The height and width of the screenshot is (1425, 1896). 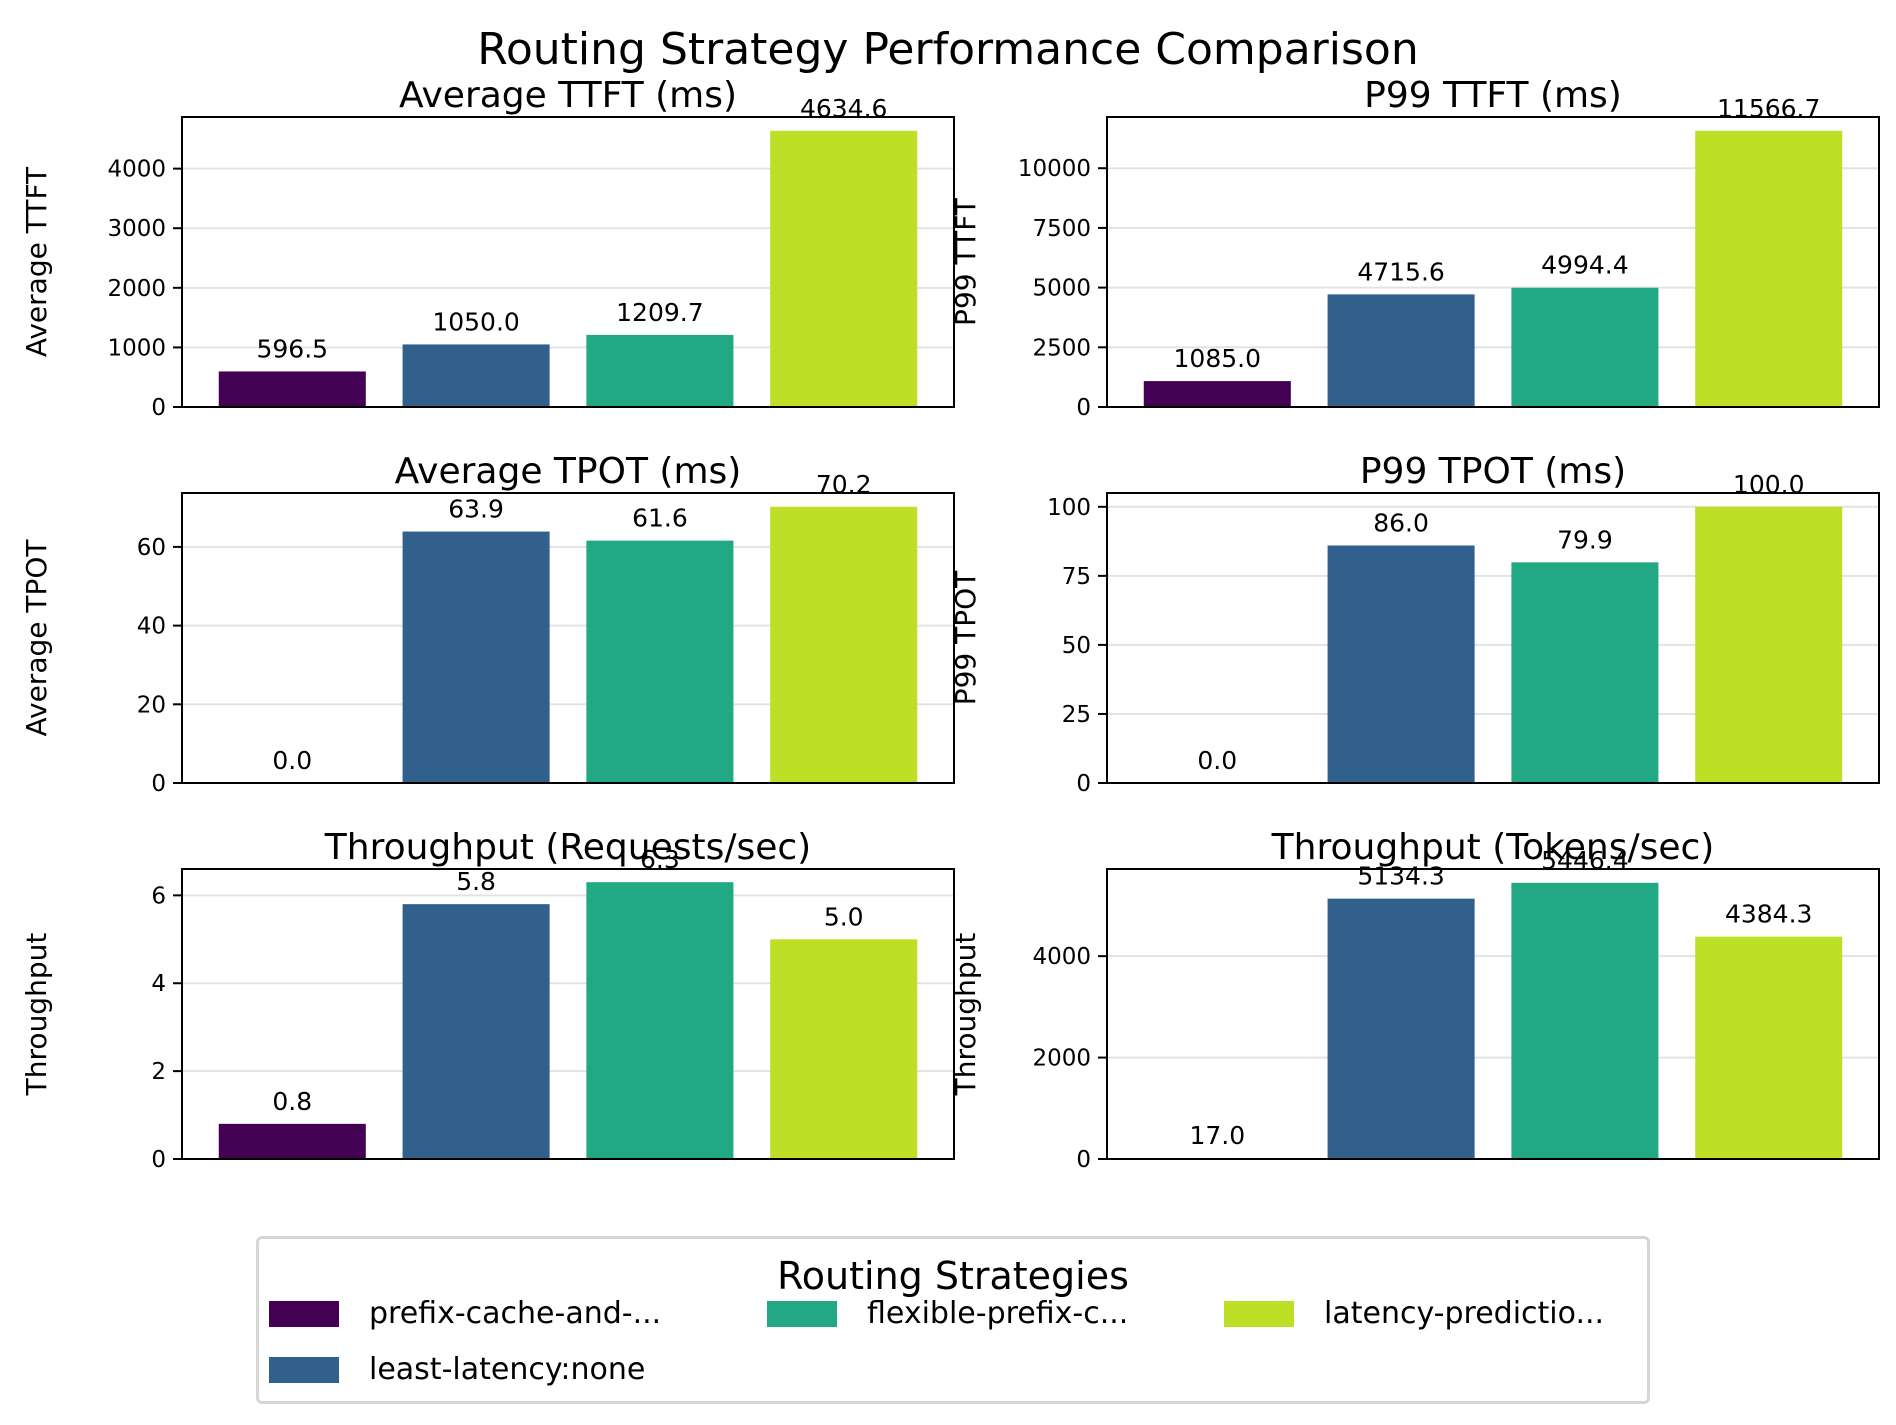 What do you see at coordinates (151, 705) in the screenshot?
I see `y-tick-label: 20` at bounding box center [151, 705].